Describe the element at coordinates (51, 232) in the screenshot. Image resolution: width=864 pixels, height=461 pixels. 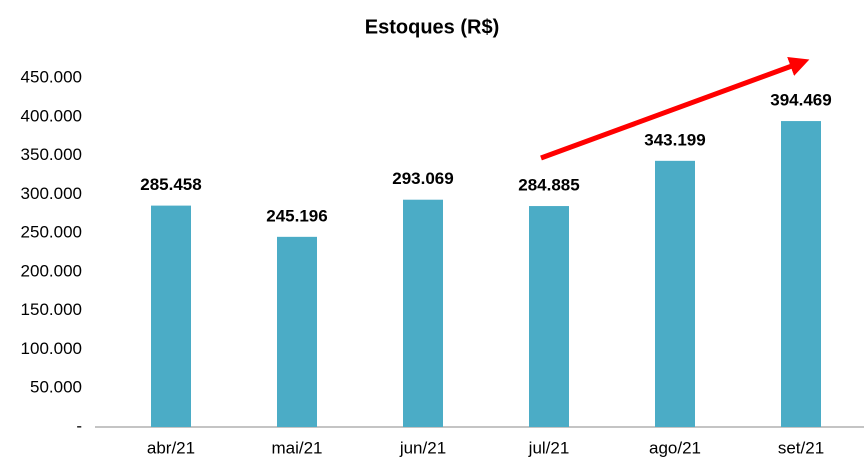
I see `y-tick-label: 250.000` at that location.